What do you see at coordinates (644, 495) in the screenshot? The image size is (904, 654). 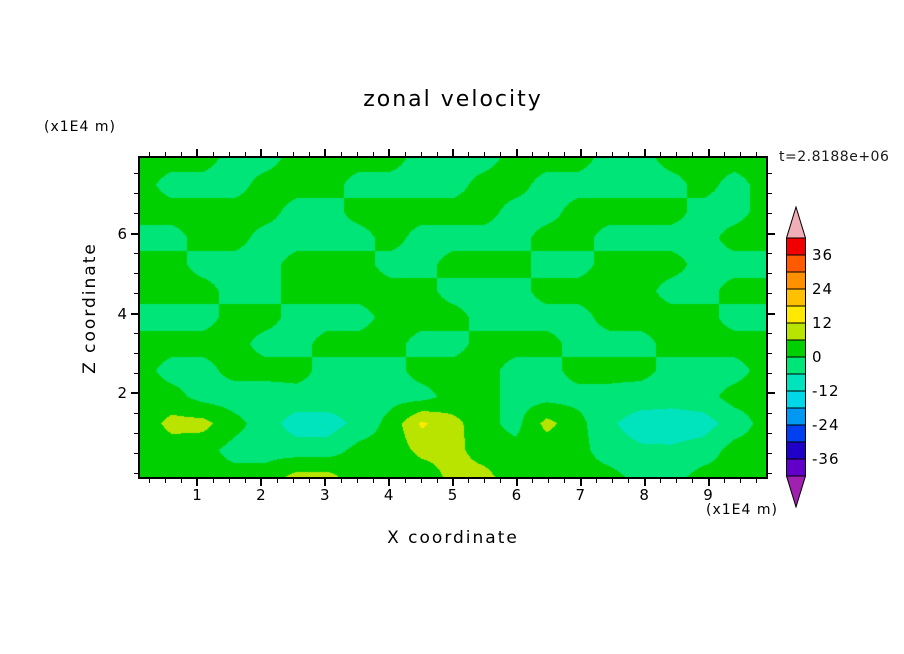 I see `x-tick-label: 8` at bounding box center [644, 495].